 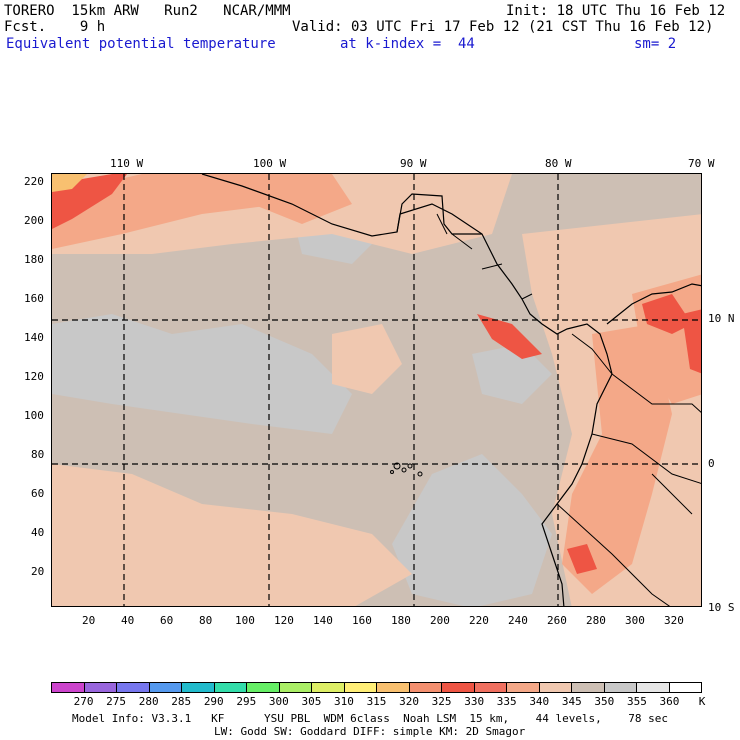 I want to click on y-tick-label: 100, so click(x=34, y=415).